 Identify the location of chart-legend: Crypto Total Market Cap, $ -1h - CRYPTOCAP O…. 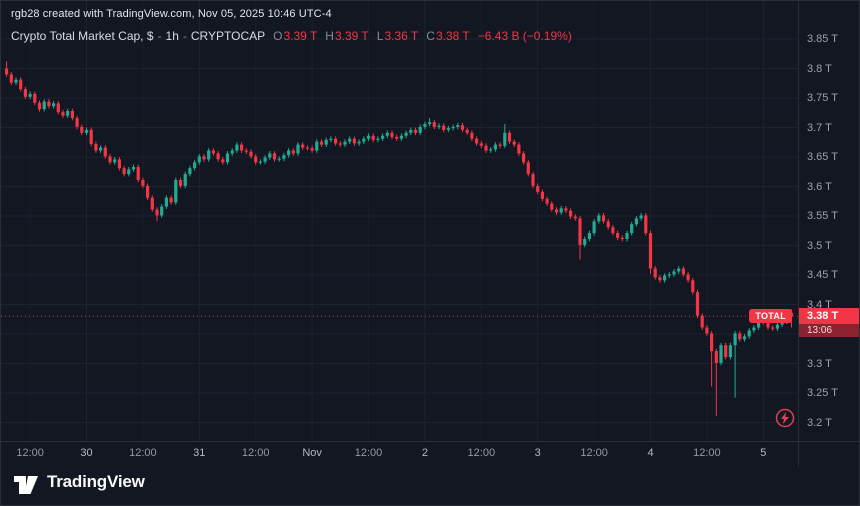
(291, 36).